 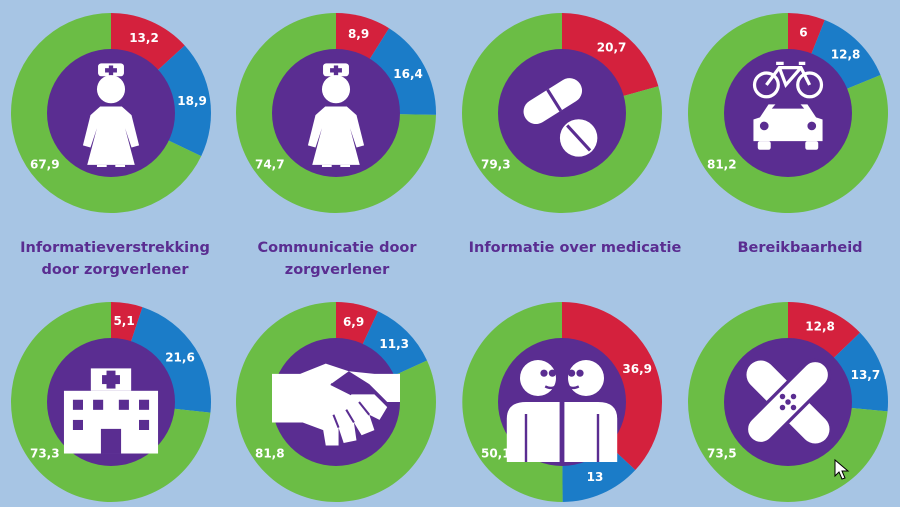 I want to click on data-label-blue: 18,9, so click(x=192, y=101).